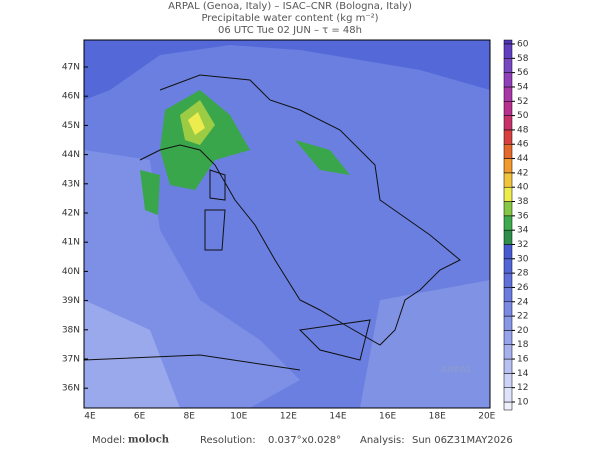  I want to click on colorbar-label: 58, so click(523, 59).